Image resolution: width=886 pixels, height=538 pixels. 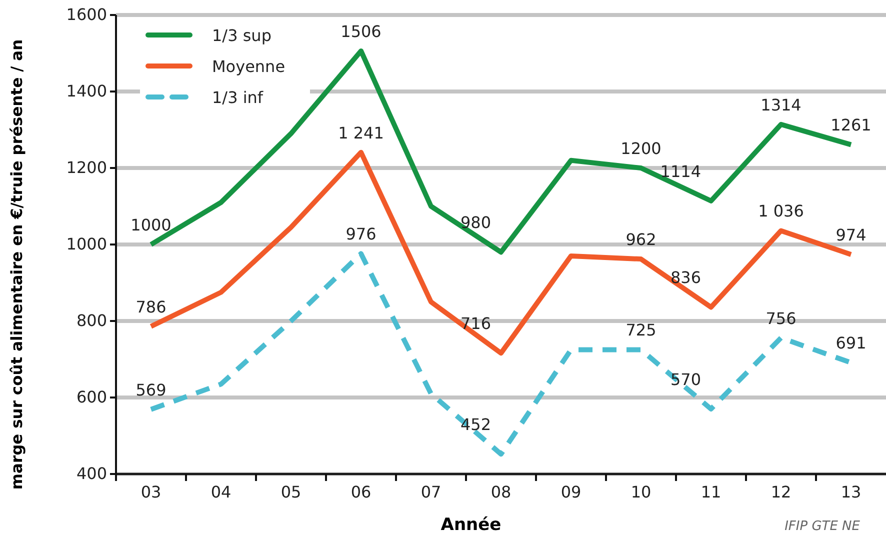 I want to click on legend-label: 1/3 sup, so click(x=242, y=35).